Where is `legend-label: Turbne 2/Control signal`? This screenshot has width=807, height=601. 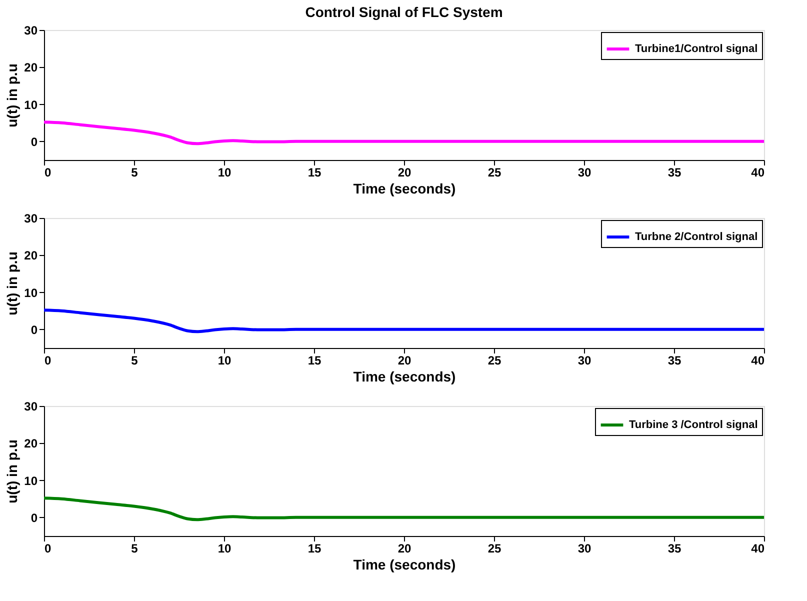
legend-label: Turbne 2/Control signal is located at coordinates (696, 237).